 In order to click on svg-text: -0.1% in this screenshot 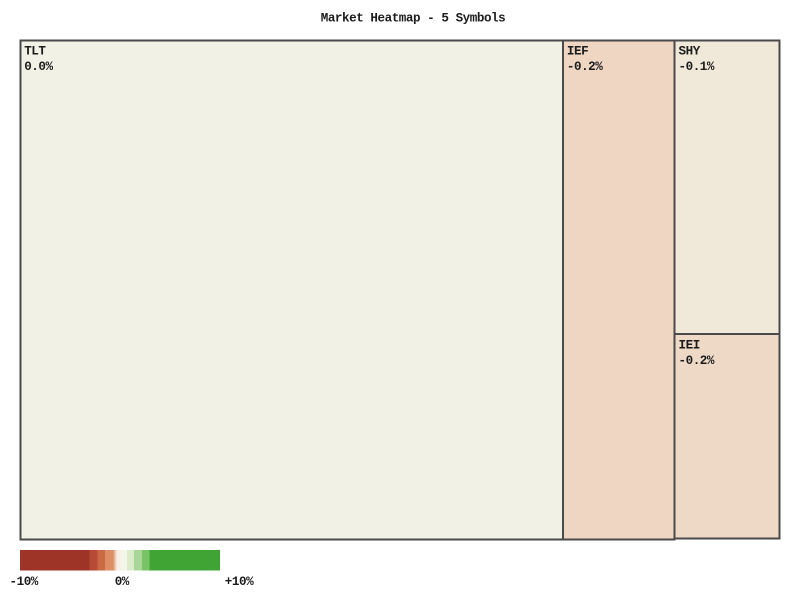, I will do `click(697, 67)`.